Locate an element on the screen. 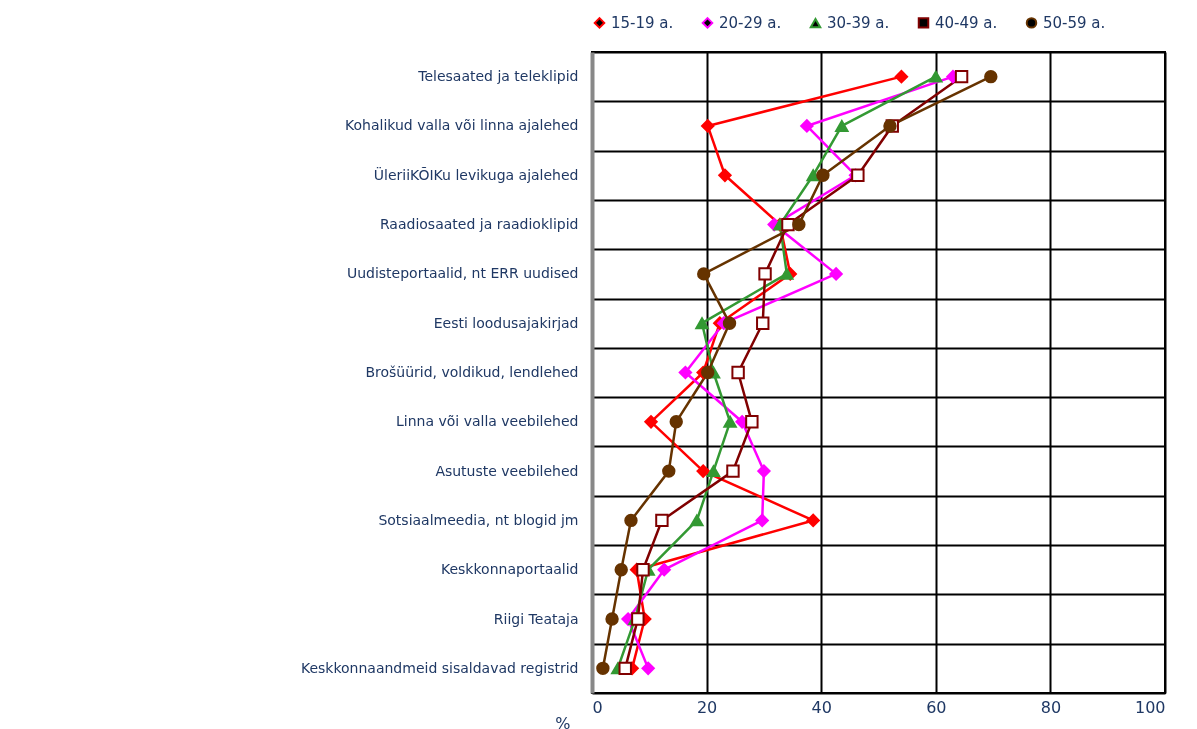 Image resolution: width=1197 pixels, height=729 pixels. x-axis-title: % is located at coordinates (563, 721).